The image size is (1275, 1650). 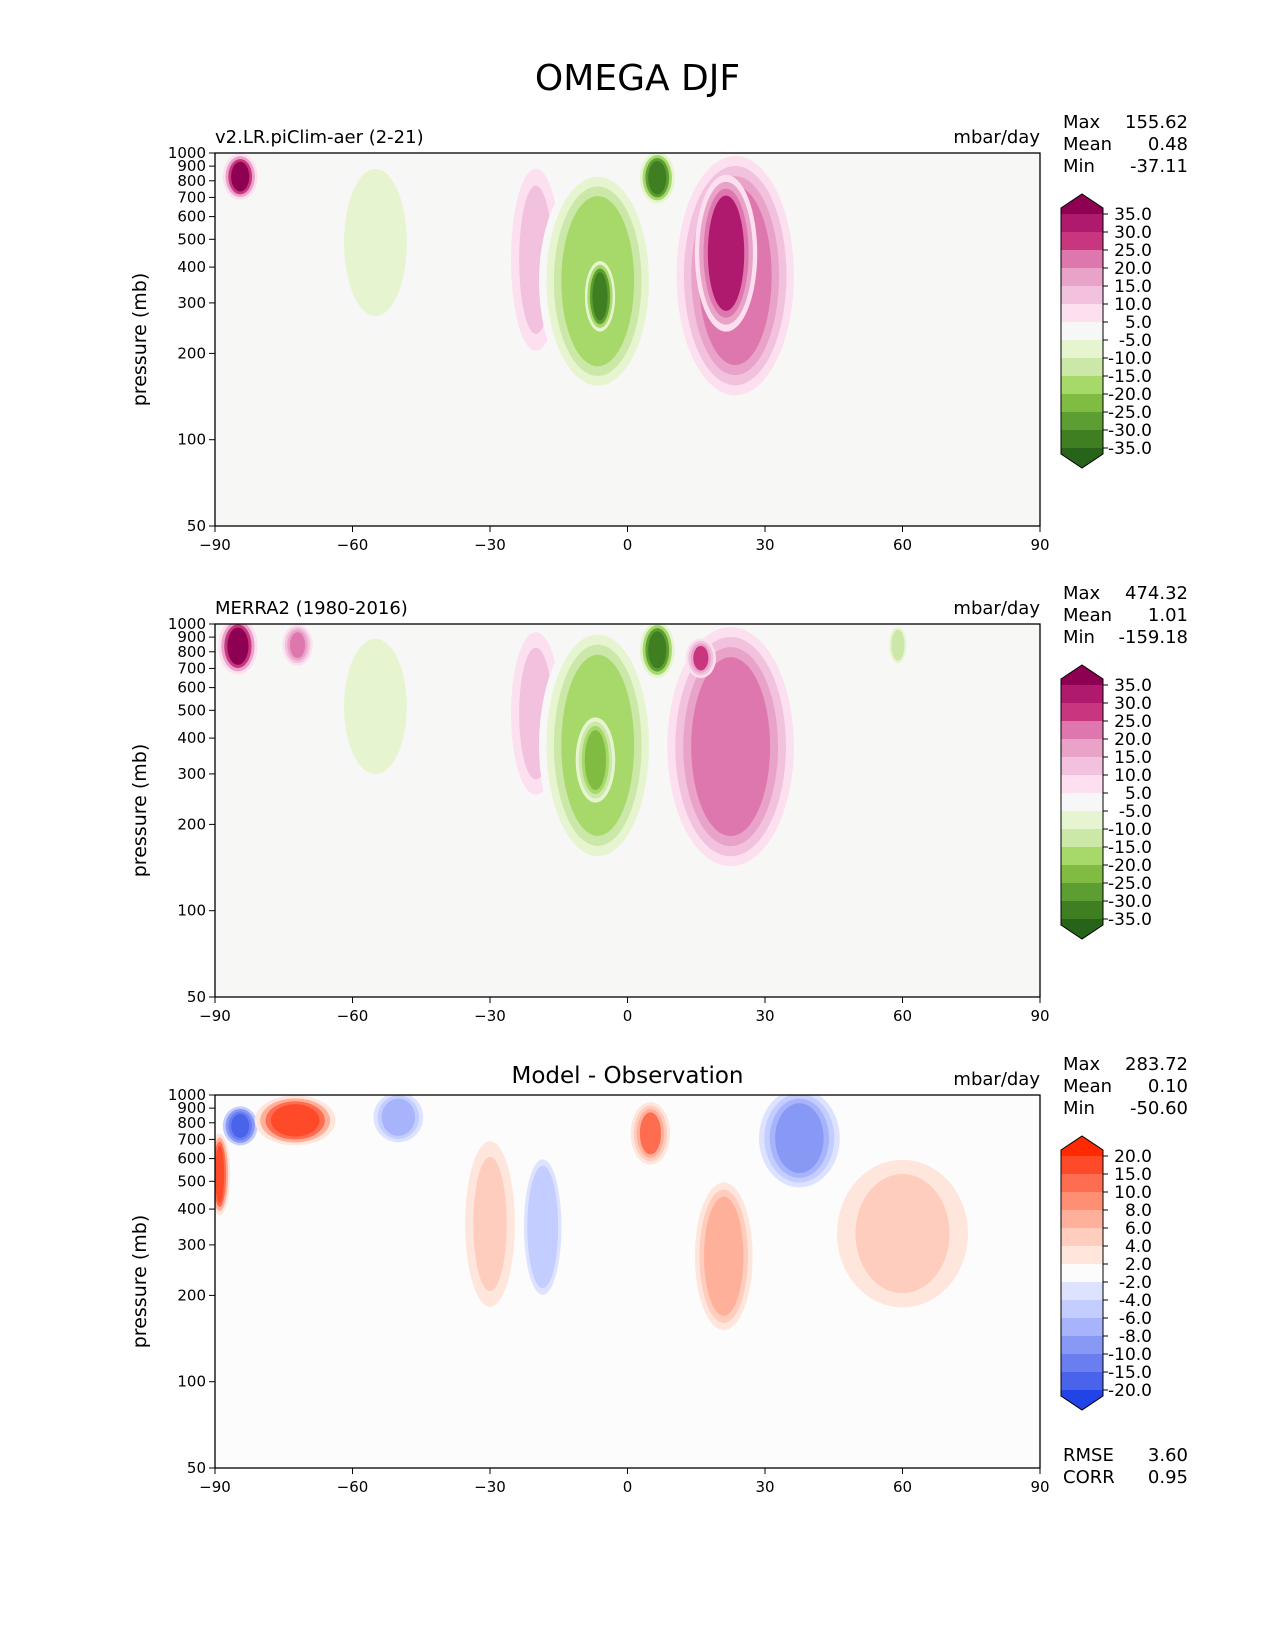 I want to click on colorbar-label: 15.0, so click(x=1133, y=758).